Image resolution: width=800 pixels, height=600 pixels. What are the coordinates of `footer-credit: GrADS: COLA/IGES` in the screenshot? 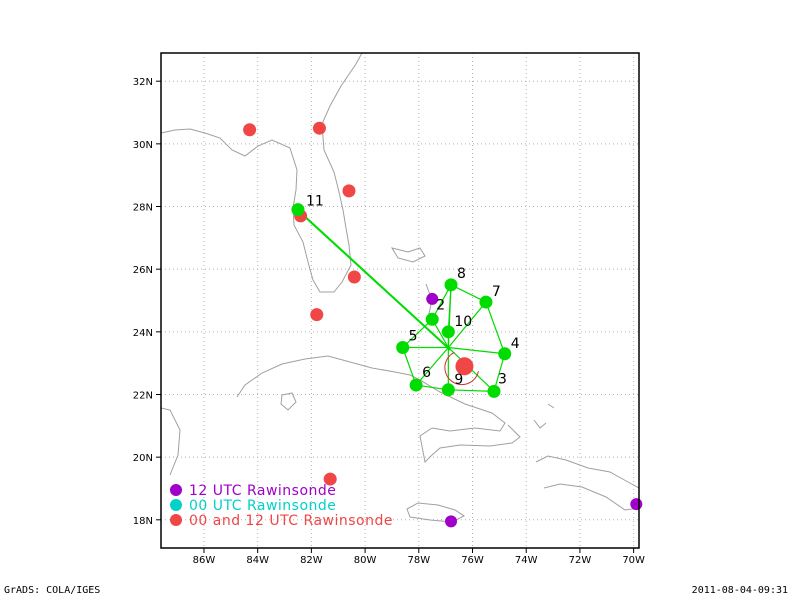 It's located at (52, 590).